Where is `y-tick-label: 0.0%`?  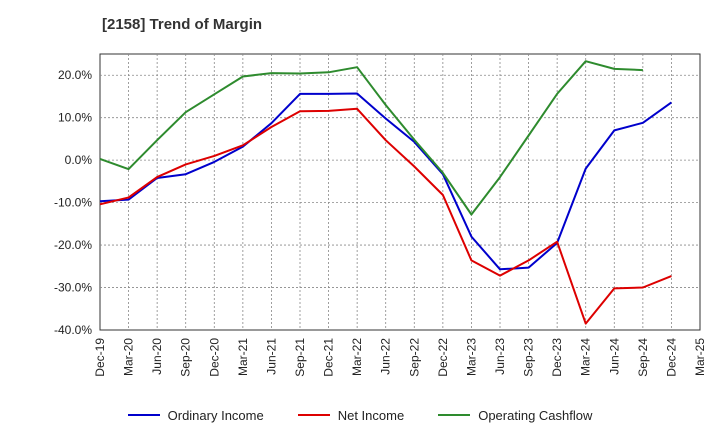 y-tick-label: 0.0% is located at coordinates (79, 160).